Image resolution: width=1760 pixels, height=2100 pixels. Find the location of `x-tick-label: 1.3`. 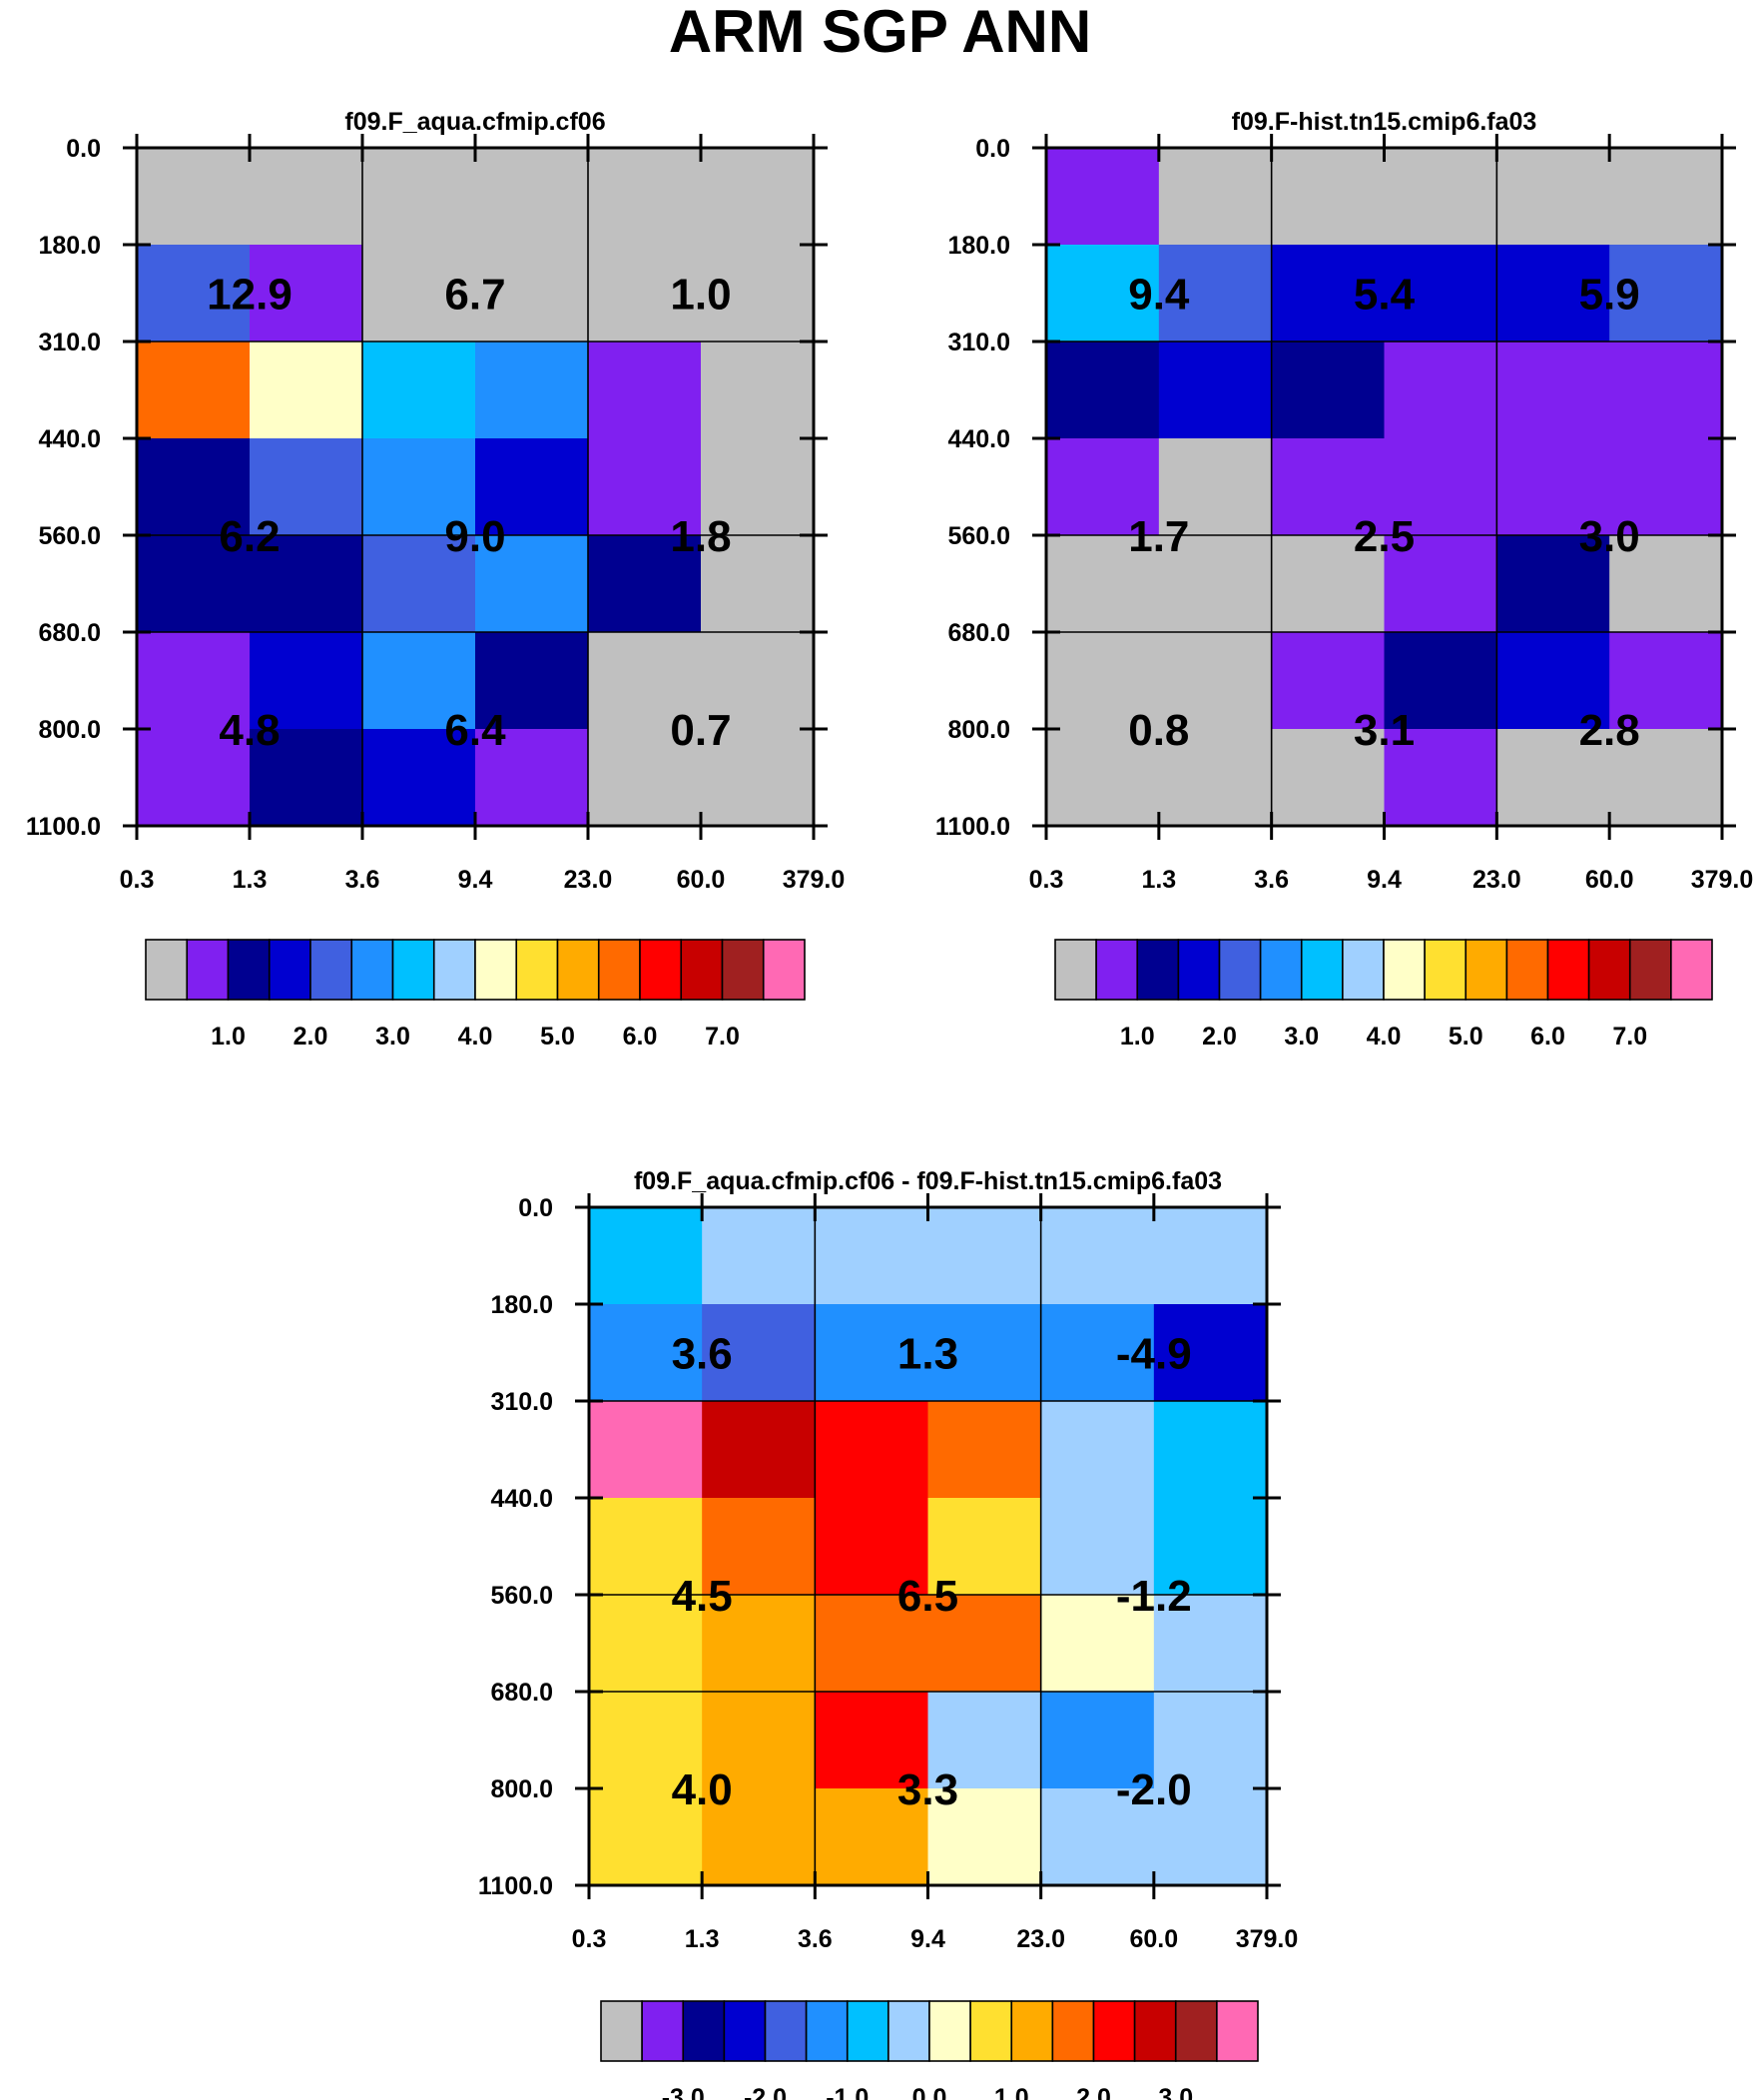

x-tick-label: 1.3 is located at coordinates (1158, 880).